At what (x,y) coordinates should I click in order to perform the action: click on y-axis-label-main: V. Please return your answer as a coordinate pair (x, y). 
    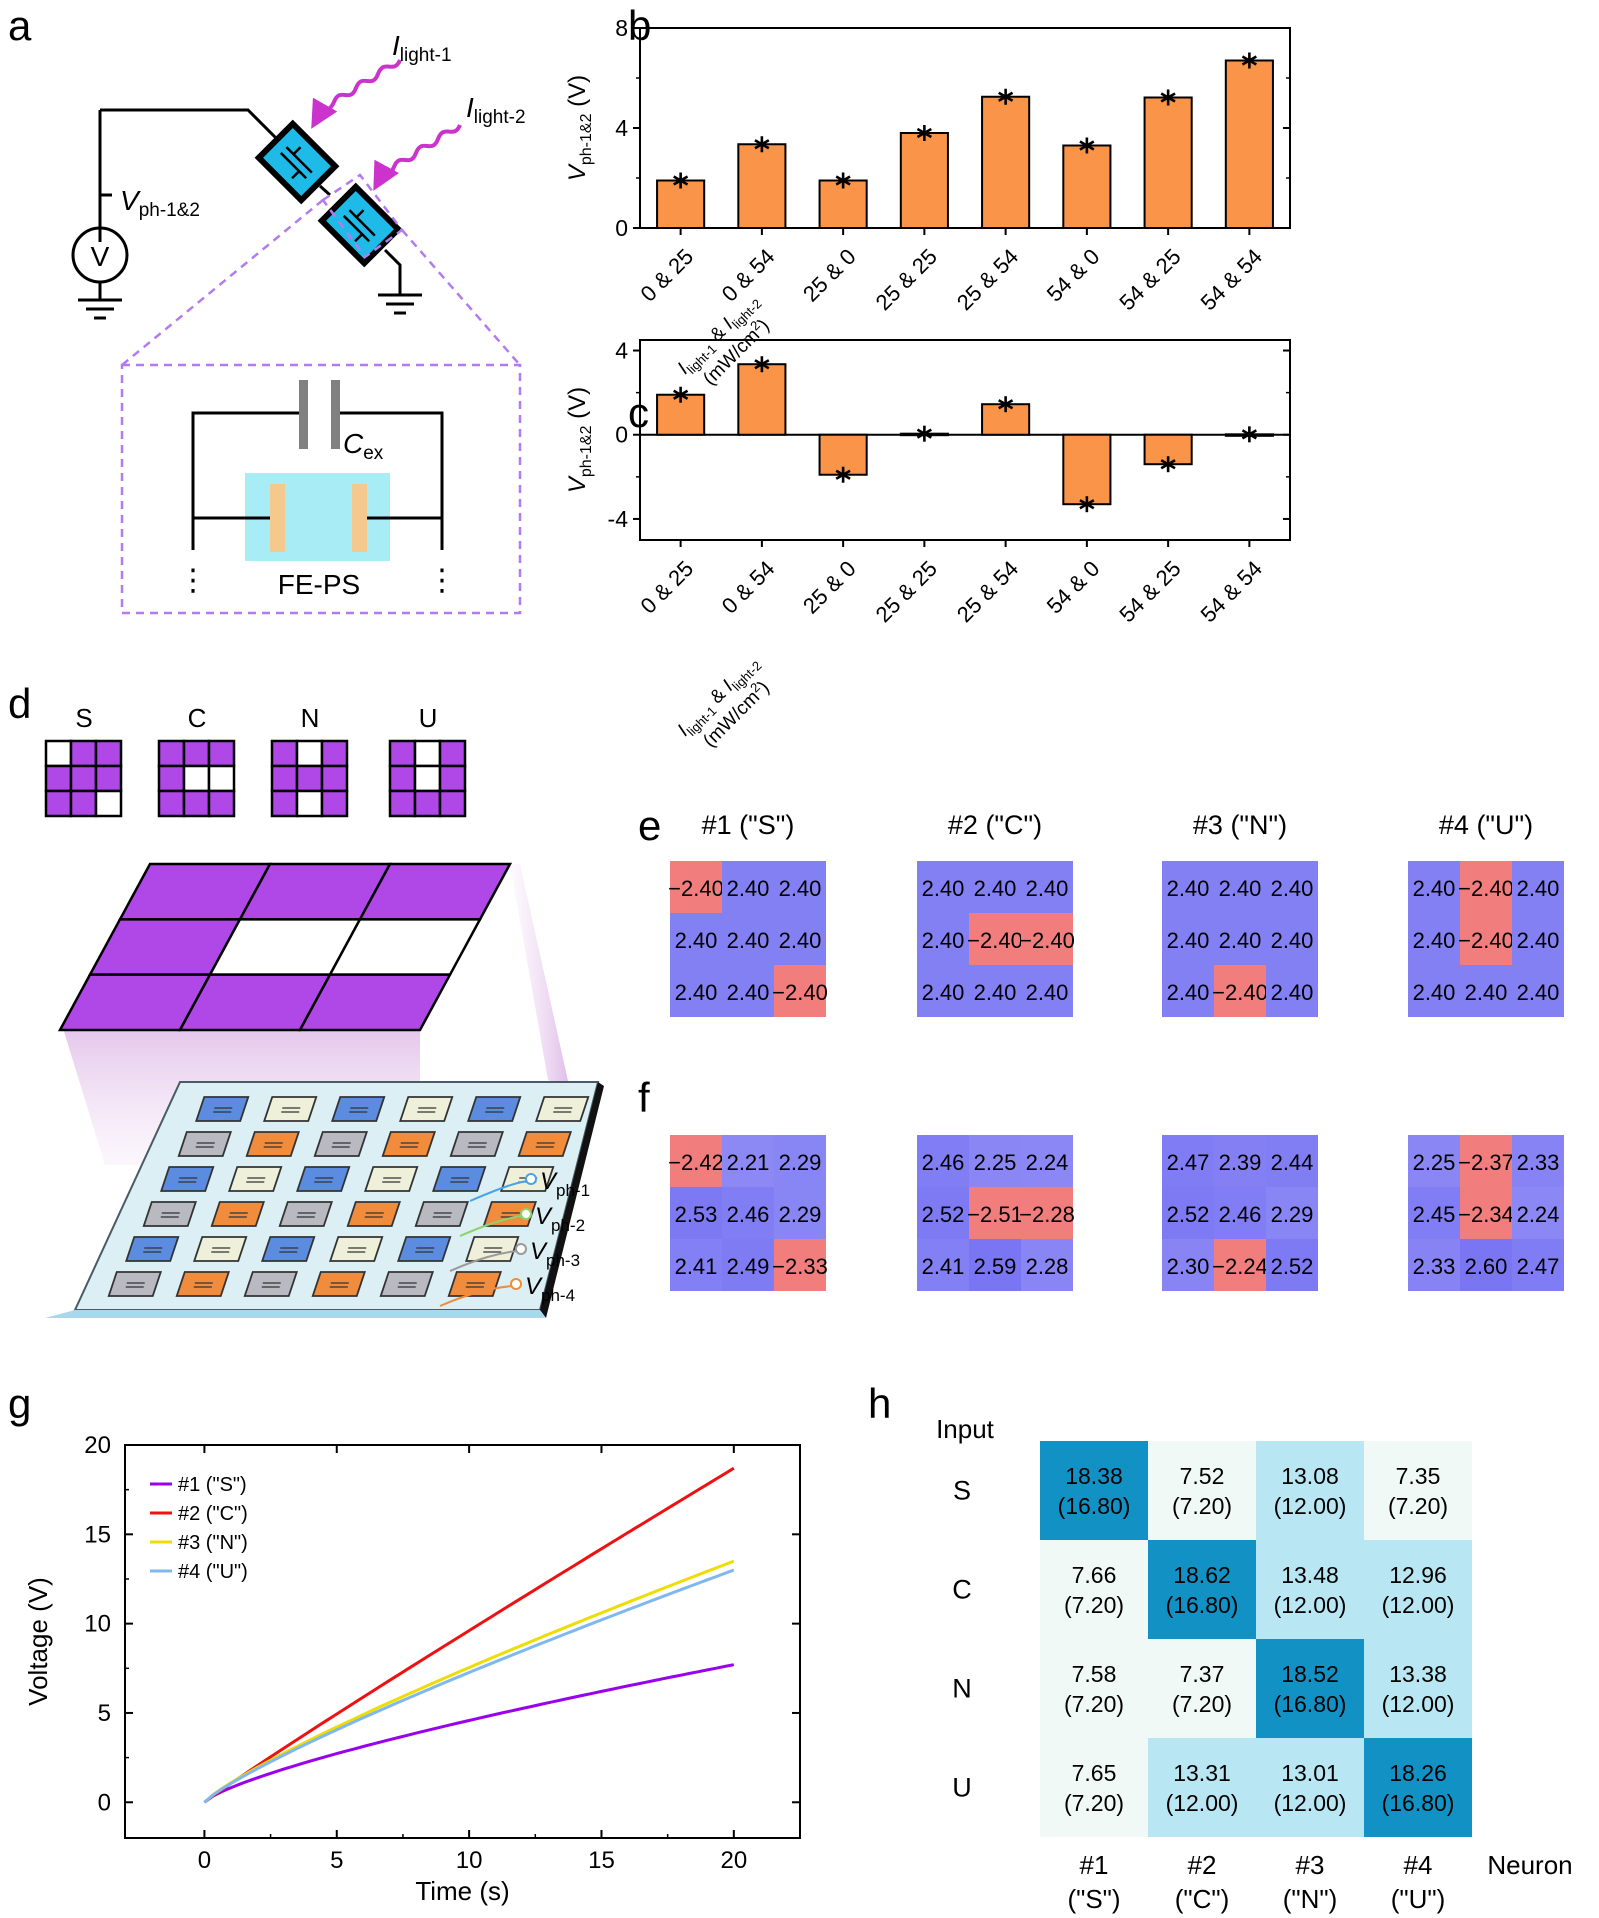
    Looking at the image, I should click on (577, 172).